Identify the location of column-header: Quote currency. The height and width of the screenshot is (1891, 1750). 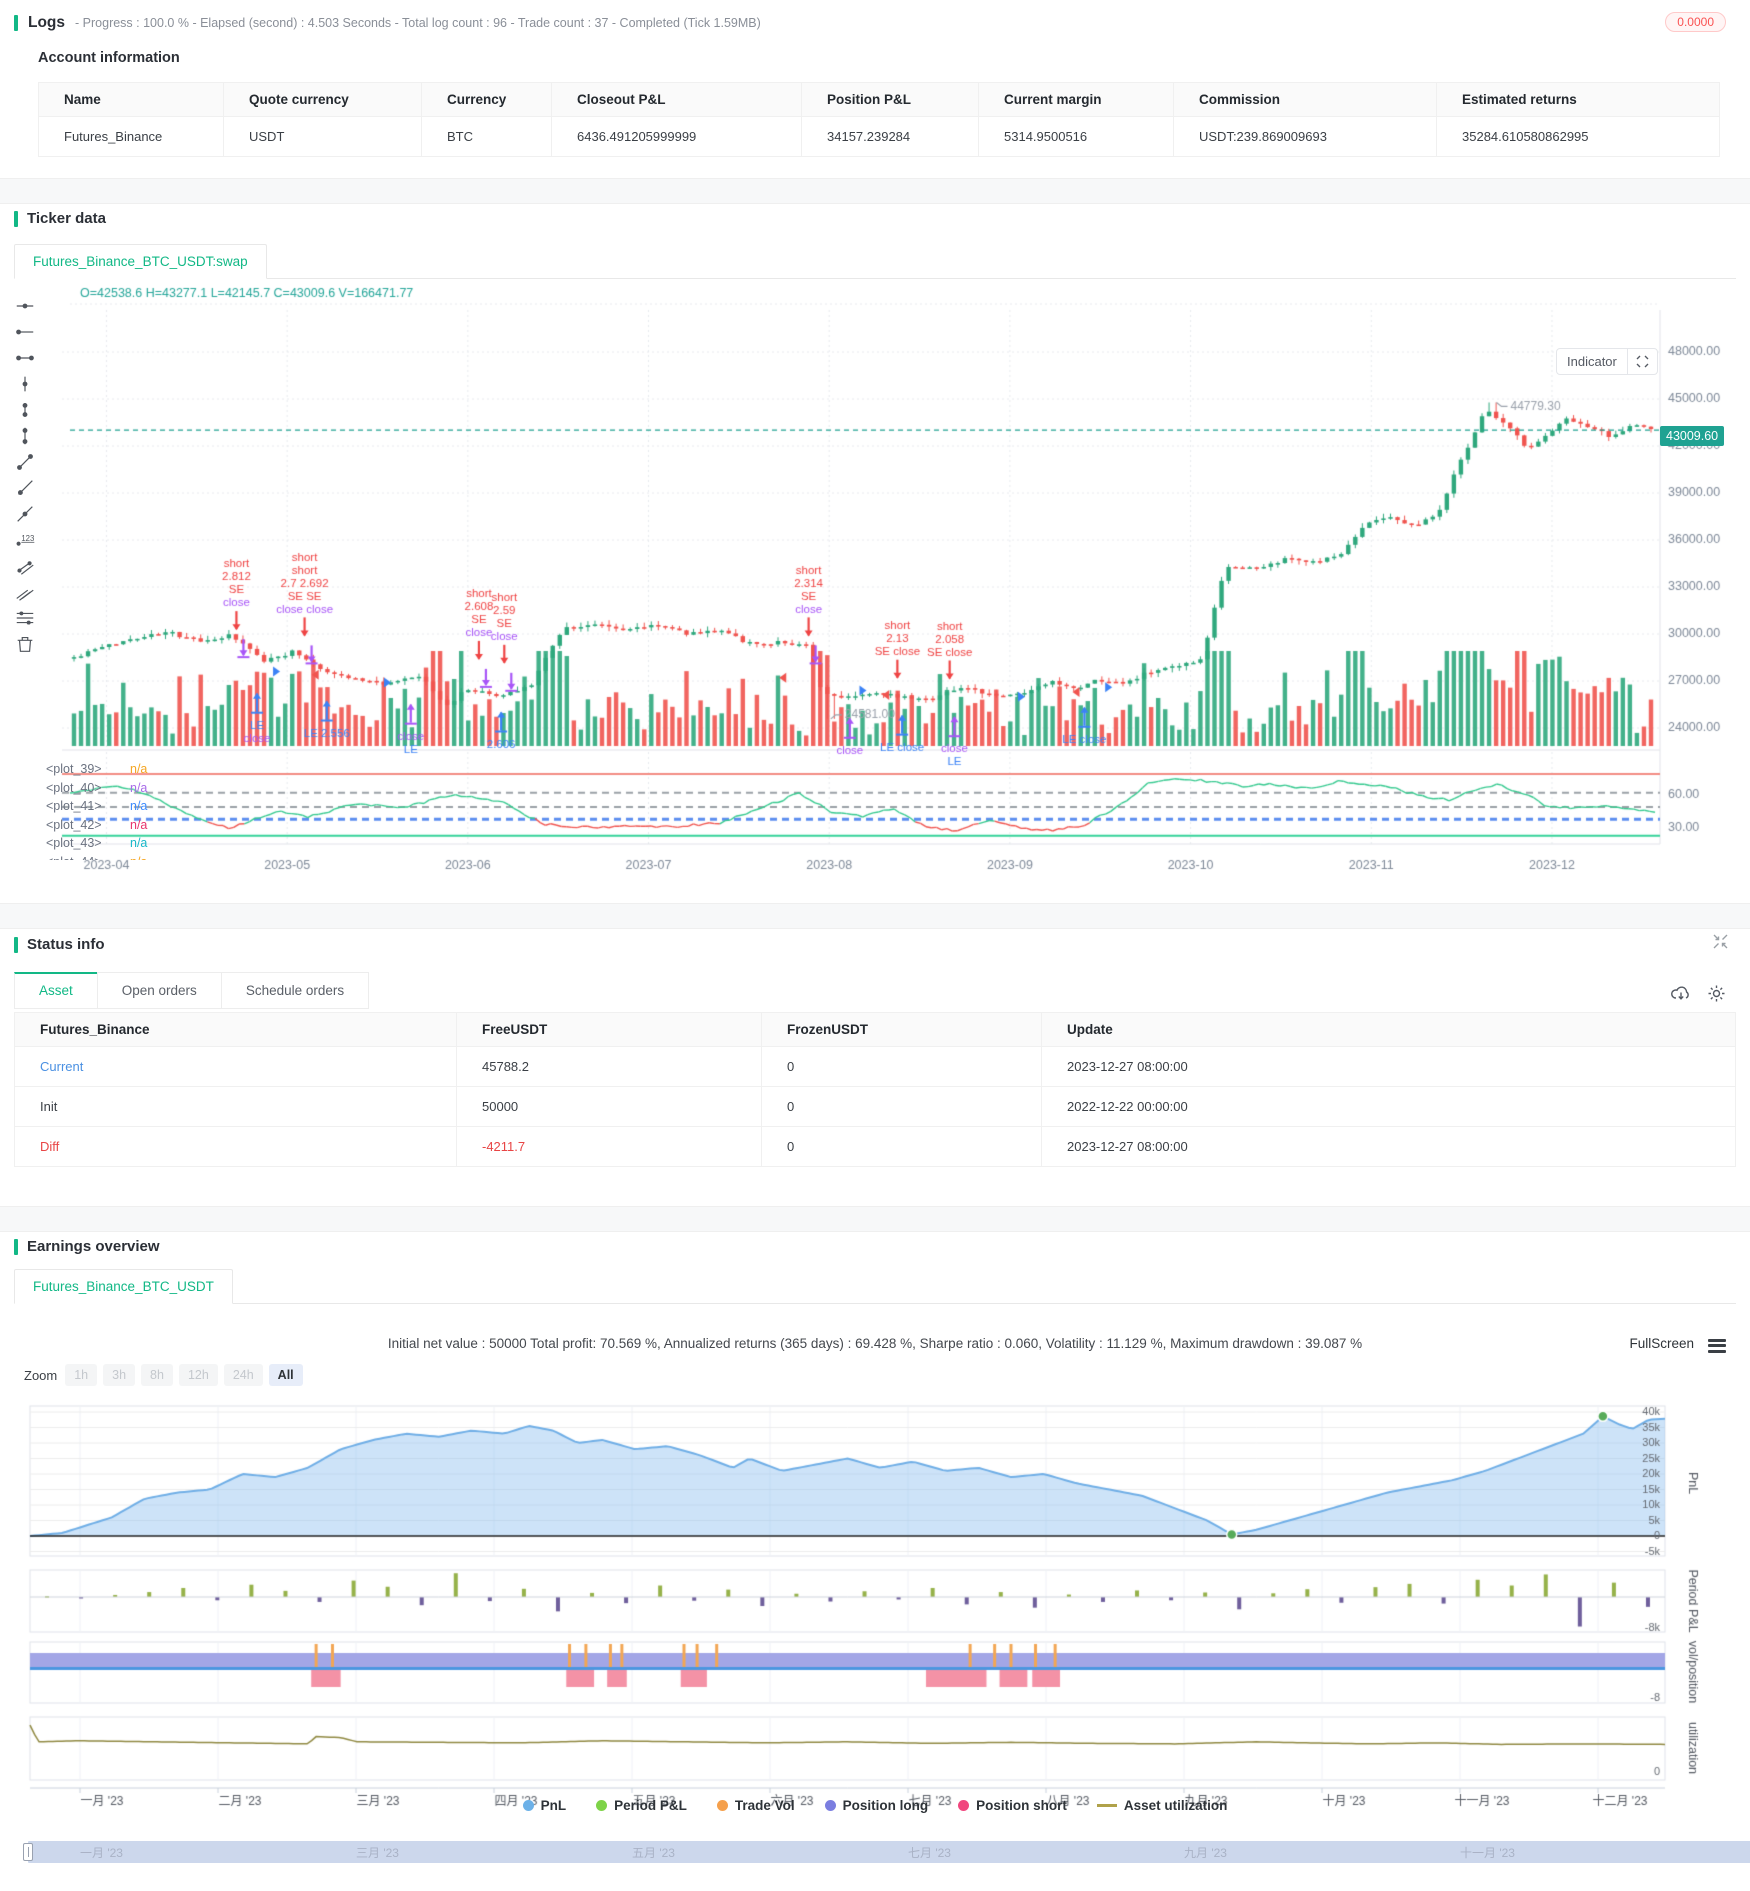
(322, 99).